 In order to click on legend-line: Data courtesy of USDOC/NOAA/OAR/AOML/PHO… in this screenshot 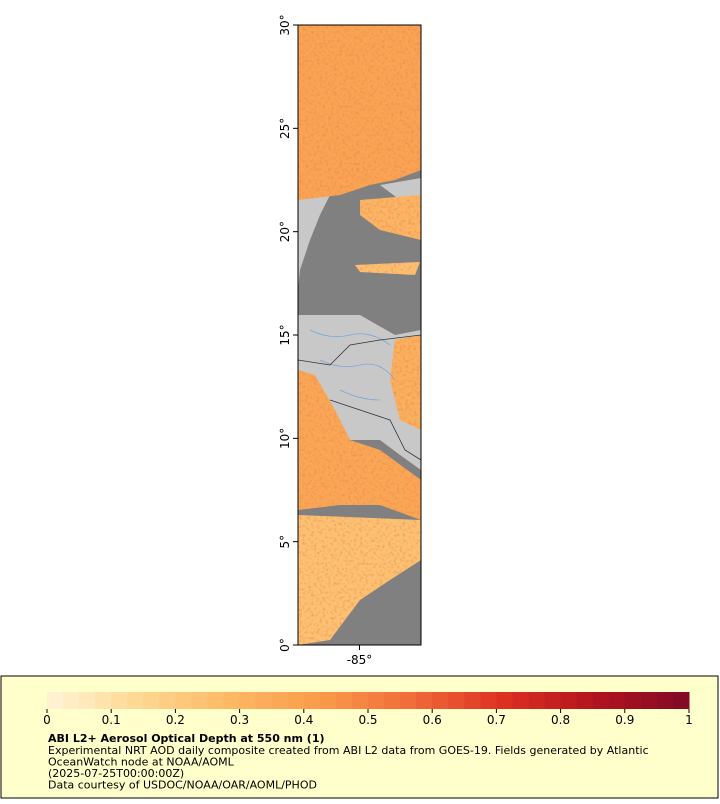, I will do `click(182, 785)`.